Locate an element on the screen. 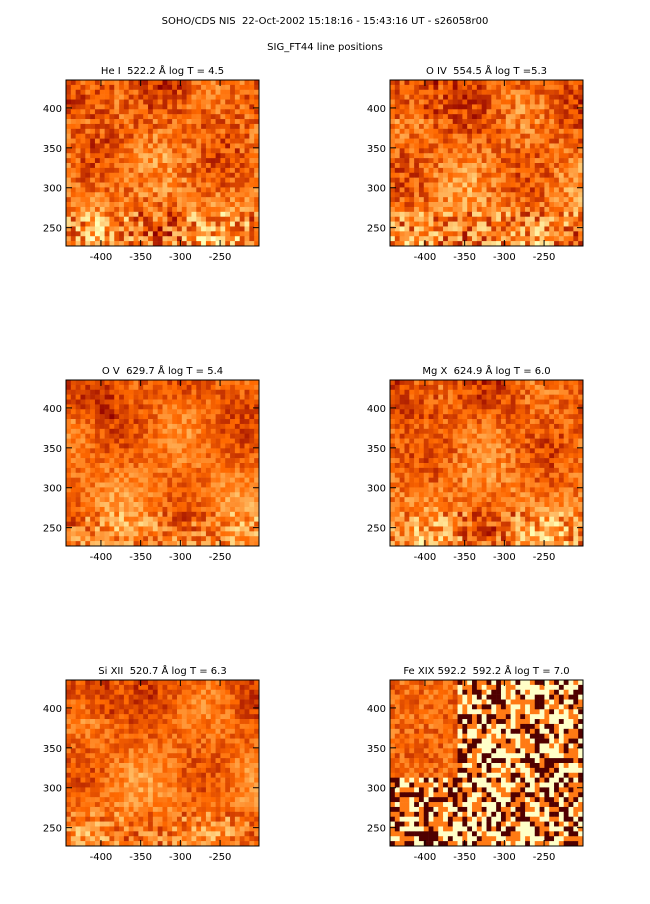  panel-title: Fe XIX 592.2 592.2 Å log T = 7.0 is located at coordinates (486, 670).